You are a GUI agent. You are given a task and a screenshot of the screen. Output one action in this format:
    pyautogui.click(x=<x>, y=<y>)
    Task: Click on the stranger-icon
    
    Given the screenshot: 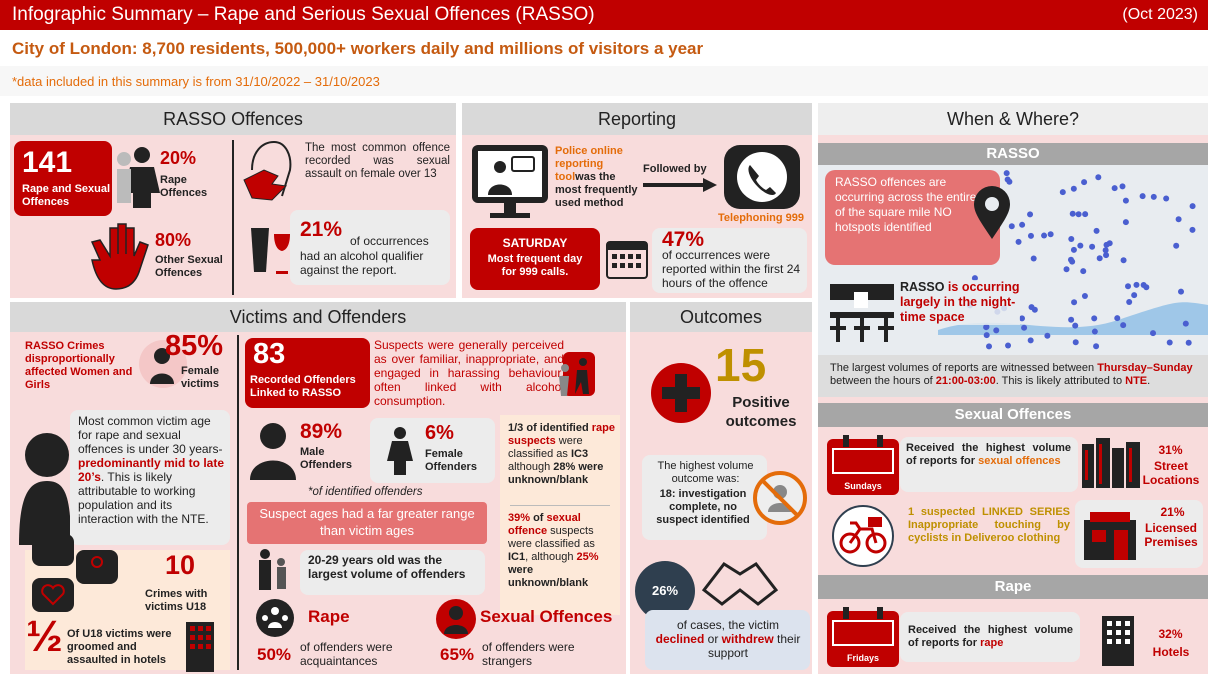 What is the action you would take?
    pyautogui.click(x=456, y=619)
    